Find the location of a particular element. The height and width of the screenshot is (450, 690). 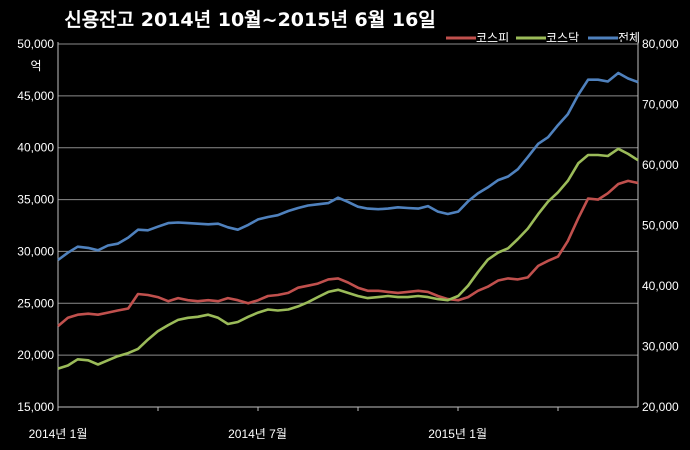

left-tick-label: 15,000 is located at coordinates (35, 407).